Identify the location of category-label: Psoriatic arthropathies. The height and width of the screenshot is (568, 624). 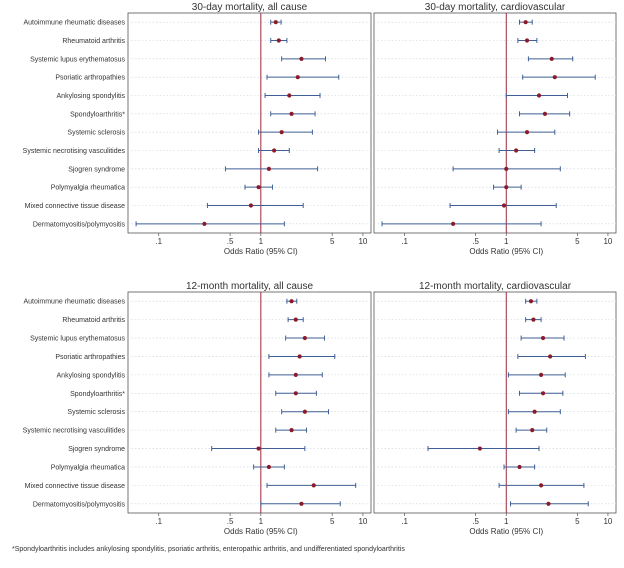
(90, 357).